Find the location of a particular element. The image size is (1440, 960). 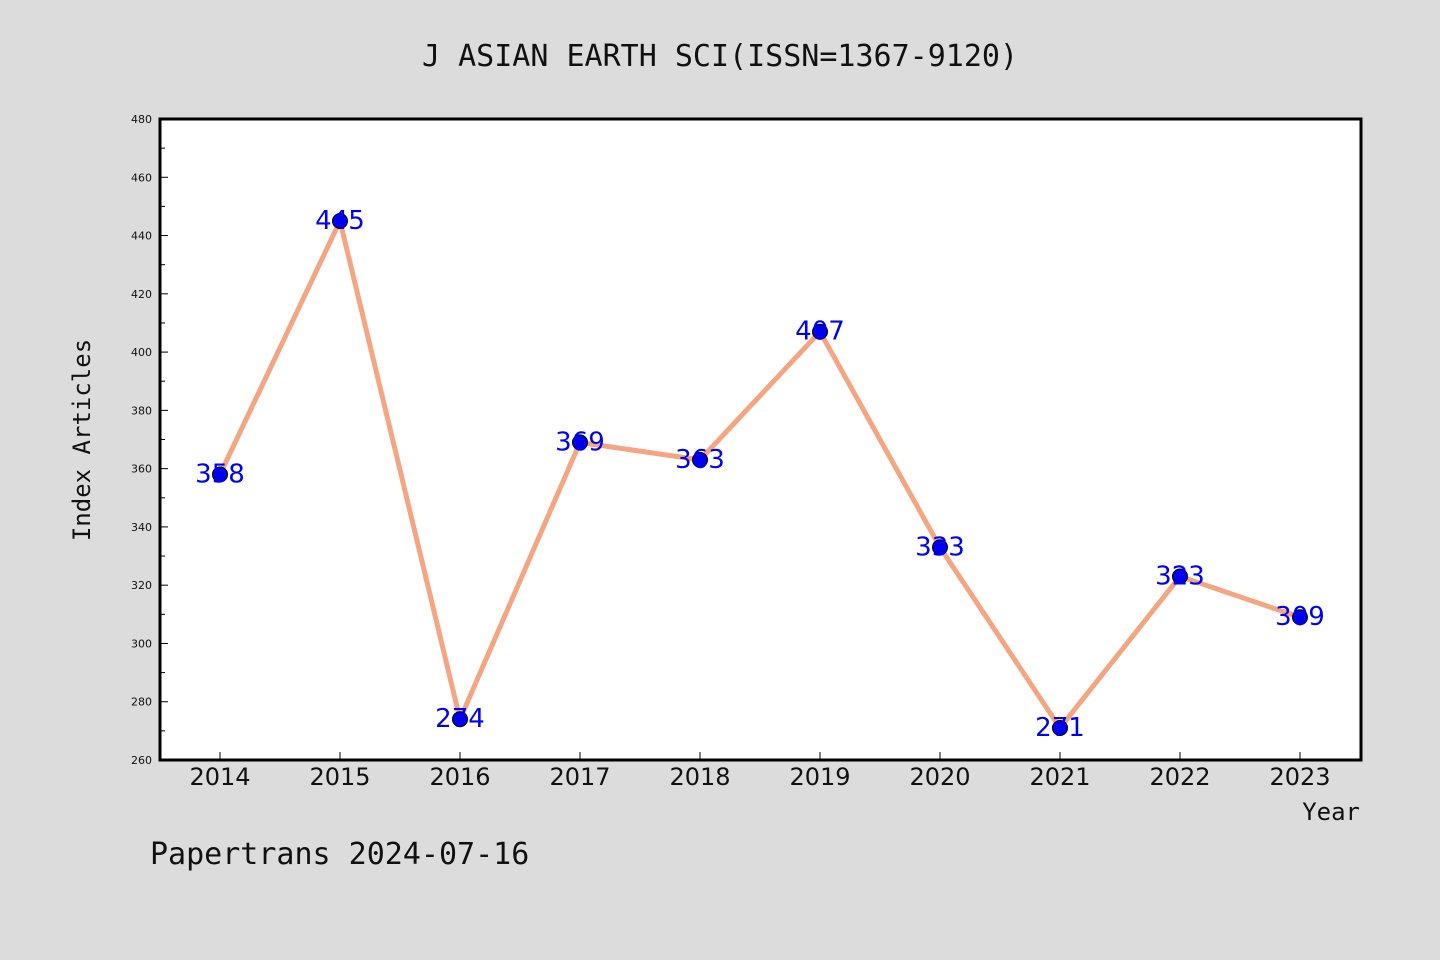

data-label-2015: 445 is located at coordinates (340, 221).